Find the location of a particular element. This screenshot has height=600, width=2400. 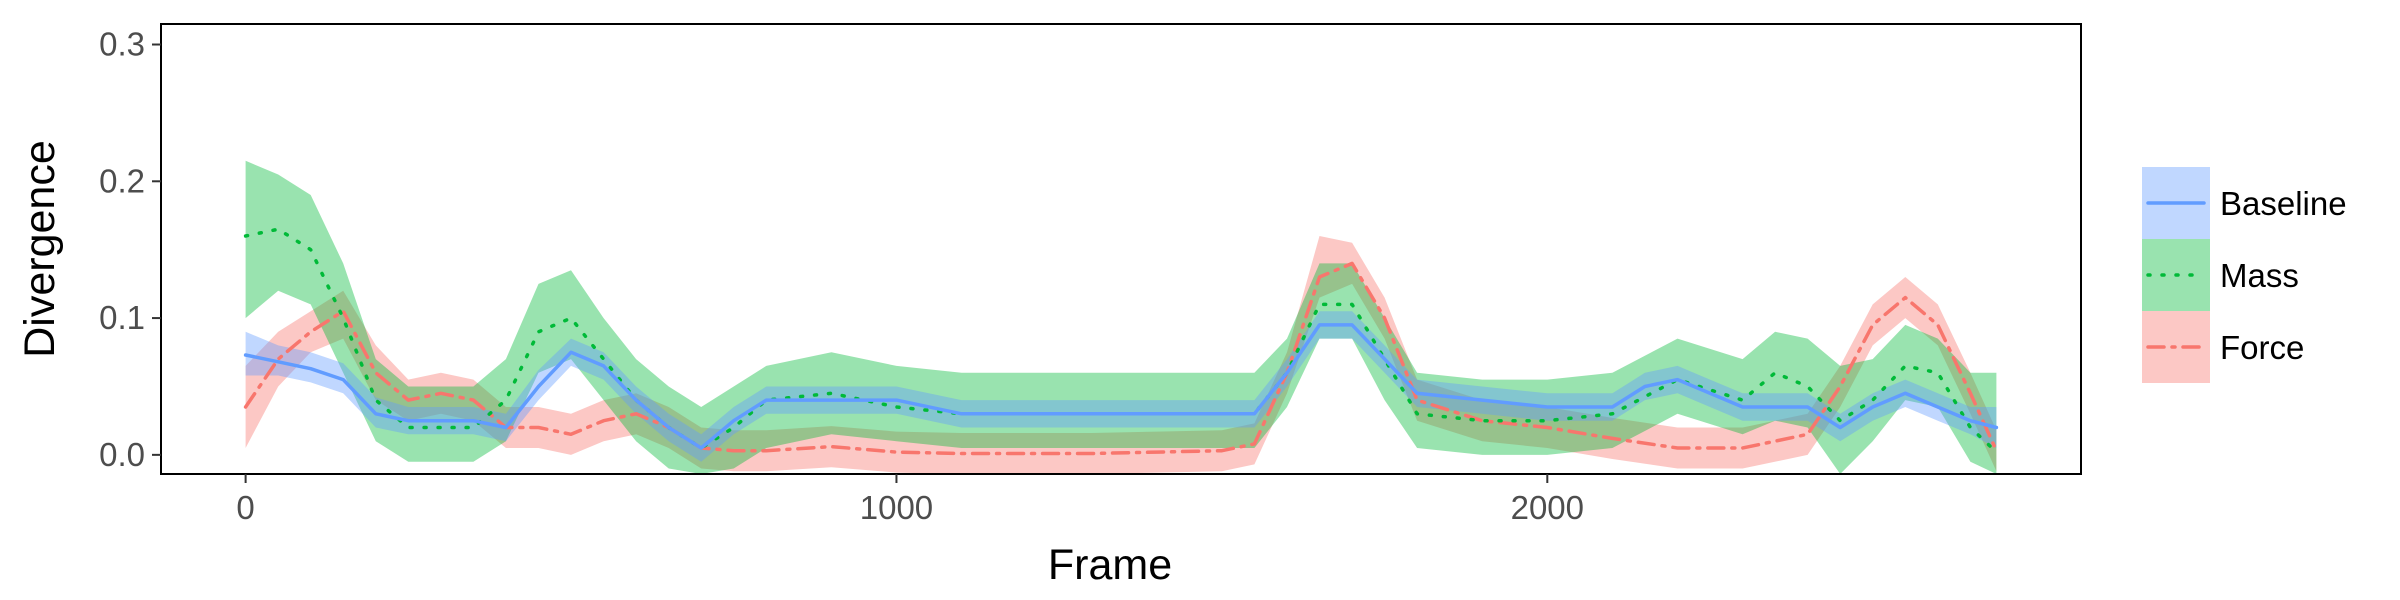

x-tick-label: 2000 is located at coordinates (1547, 507).